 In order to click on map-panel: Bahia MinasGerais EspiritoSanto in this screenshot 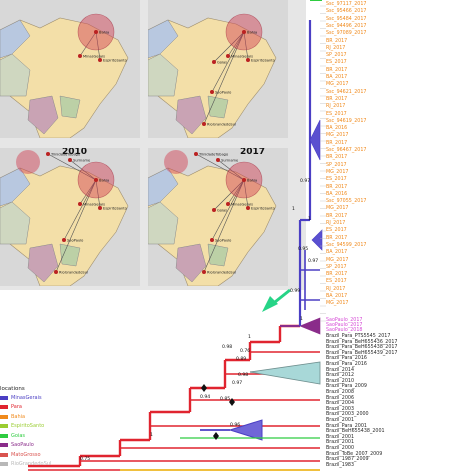, I will do `click(70, 69)`.